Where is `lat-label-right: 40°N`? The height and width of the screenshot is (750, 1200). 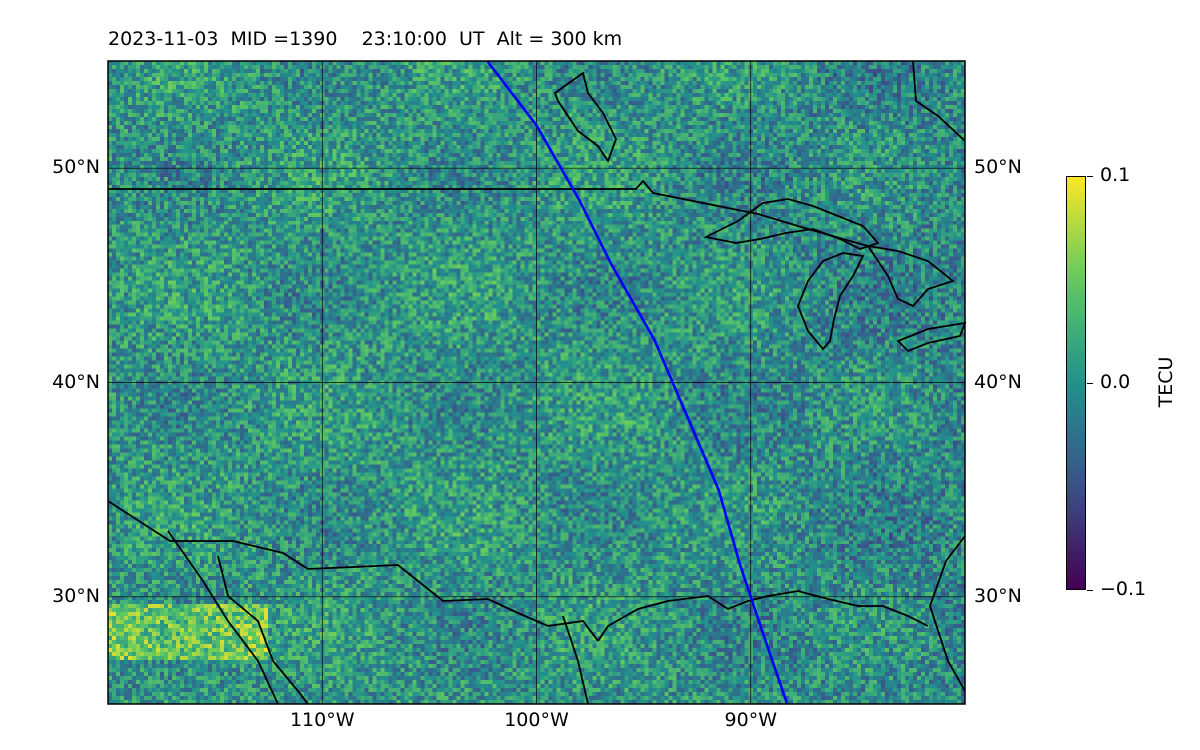
lat-label-right: 40°N is located at coordinates (998, 381).